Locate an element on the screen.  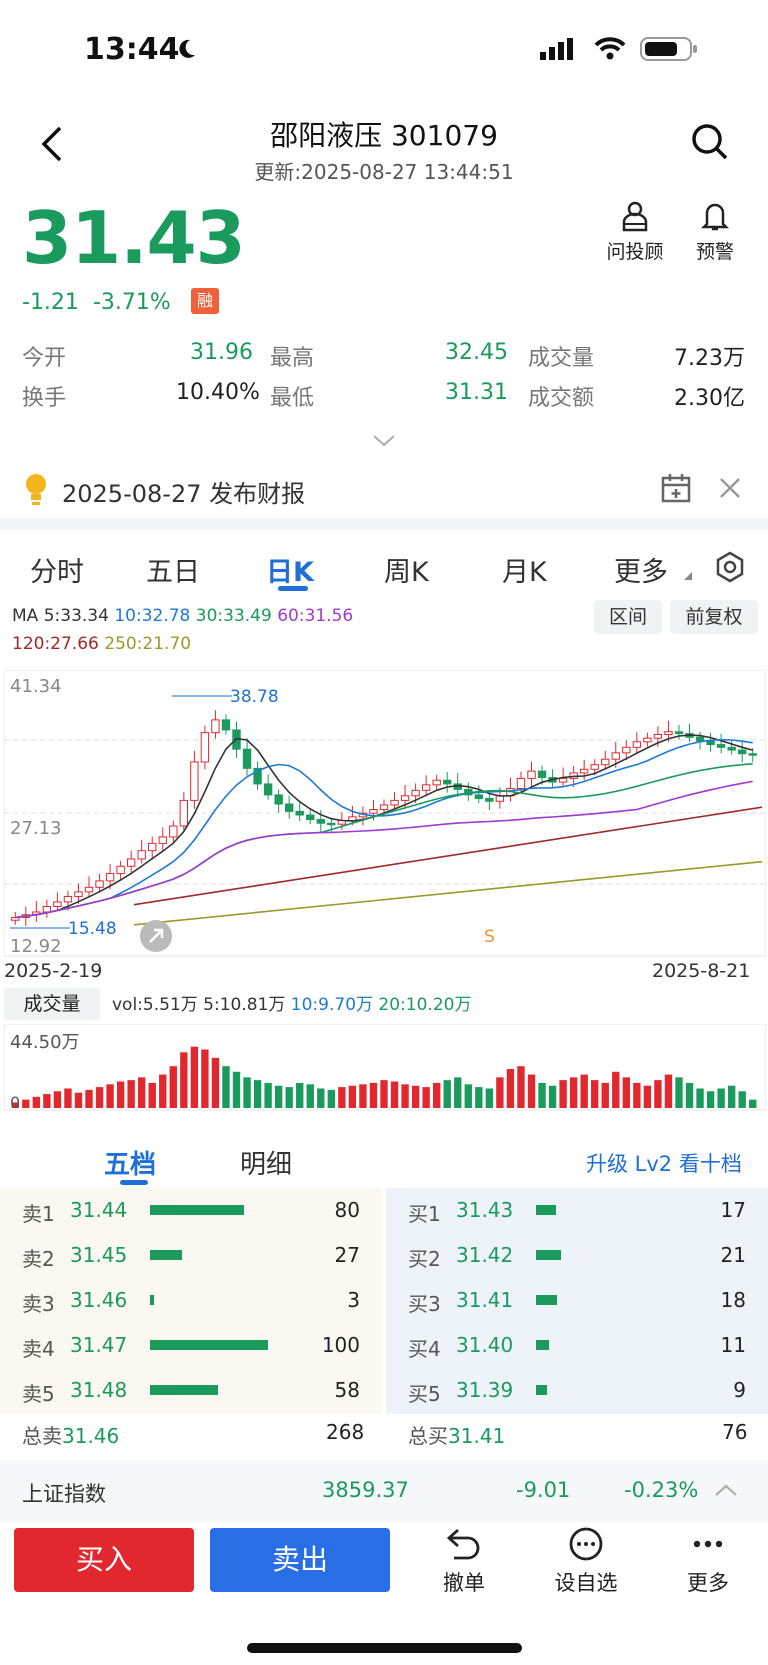
battery-icon is located at coordinates (668, 49).